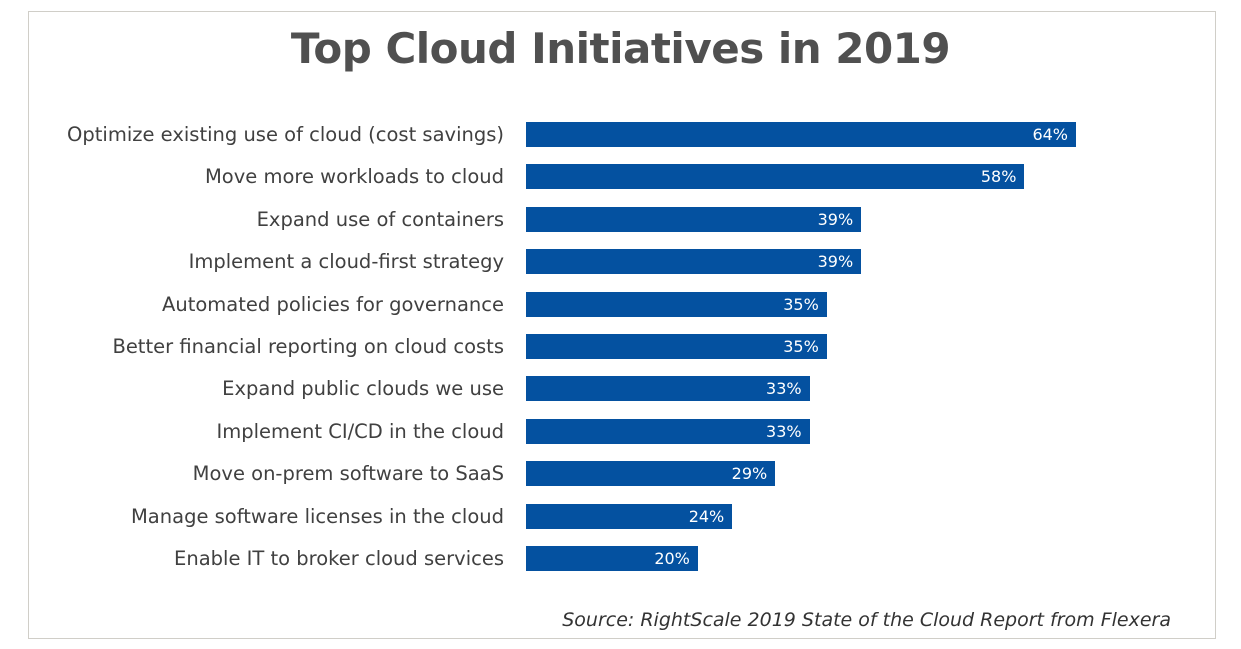  Describe the element at coordinates (706, 516) in the screenshot. I see `data-label: 24%` at that location.